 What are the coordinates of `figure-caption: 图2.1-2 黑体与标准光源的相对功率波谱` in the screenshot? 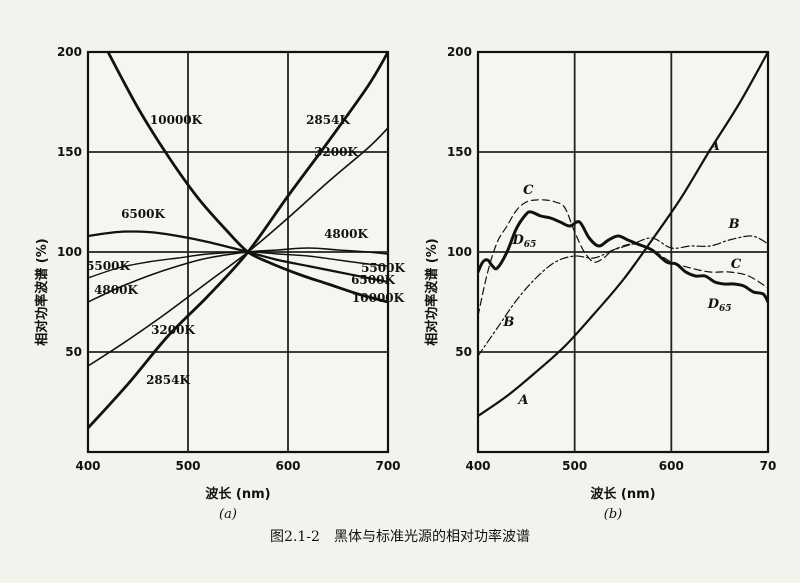 It's located at (400, 536).